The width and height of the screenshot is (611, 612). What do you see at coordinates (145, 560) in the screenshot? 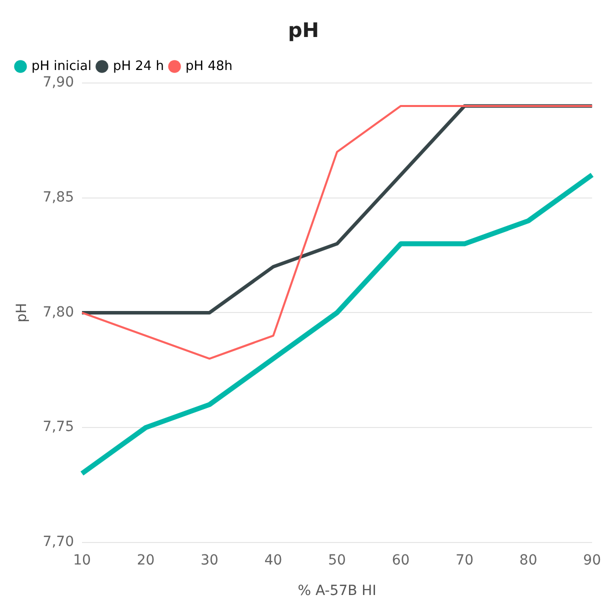
I see `x-tick-label: 20` at bounding box center [145, 560].